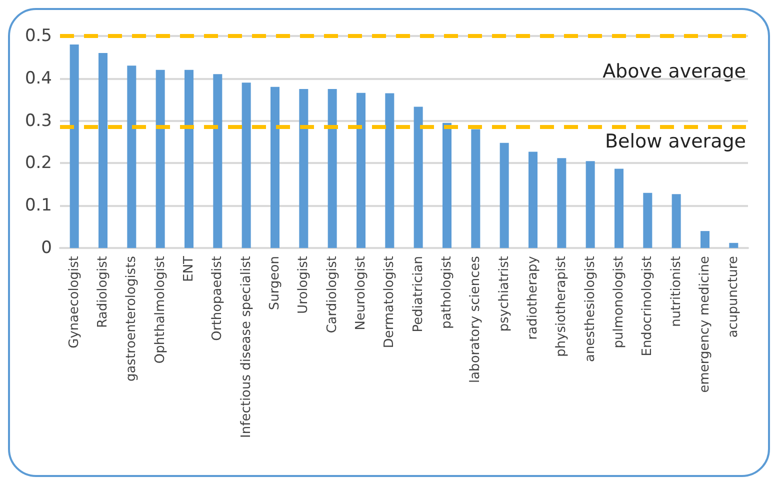  I want to click on y-tick-label: 0.4, so click(38, 78).